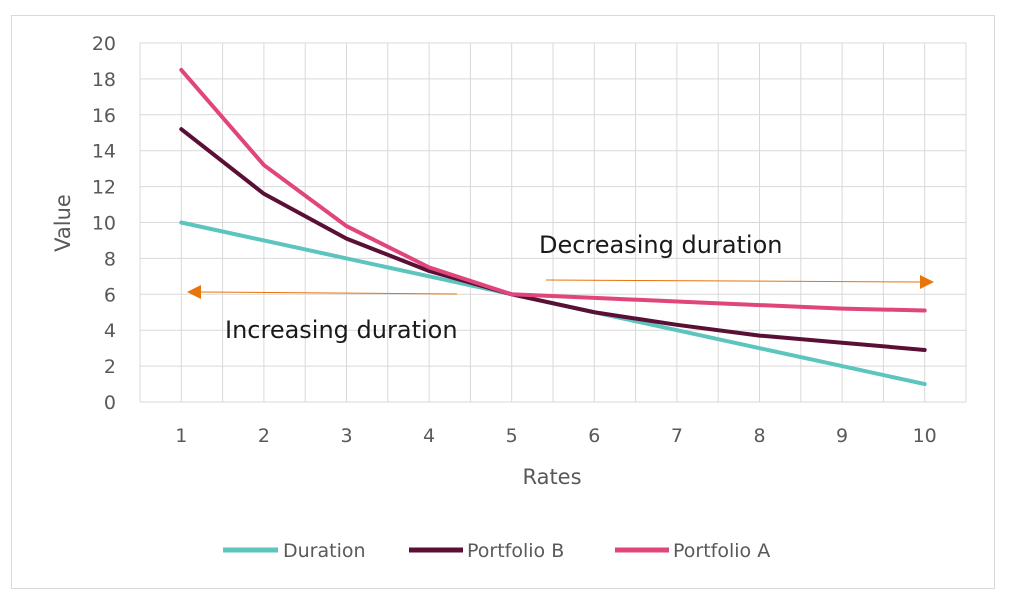  I want to click on legend: Duration Portfolio B Portfolio A, so click(496, 551).